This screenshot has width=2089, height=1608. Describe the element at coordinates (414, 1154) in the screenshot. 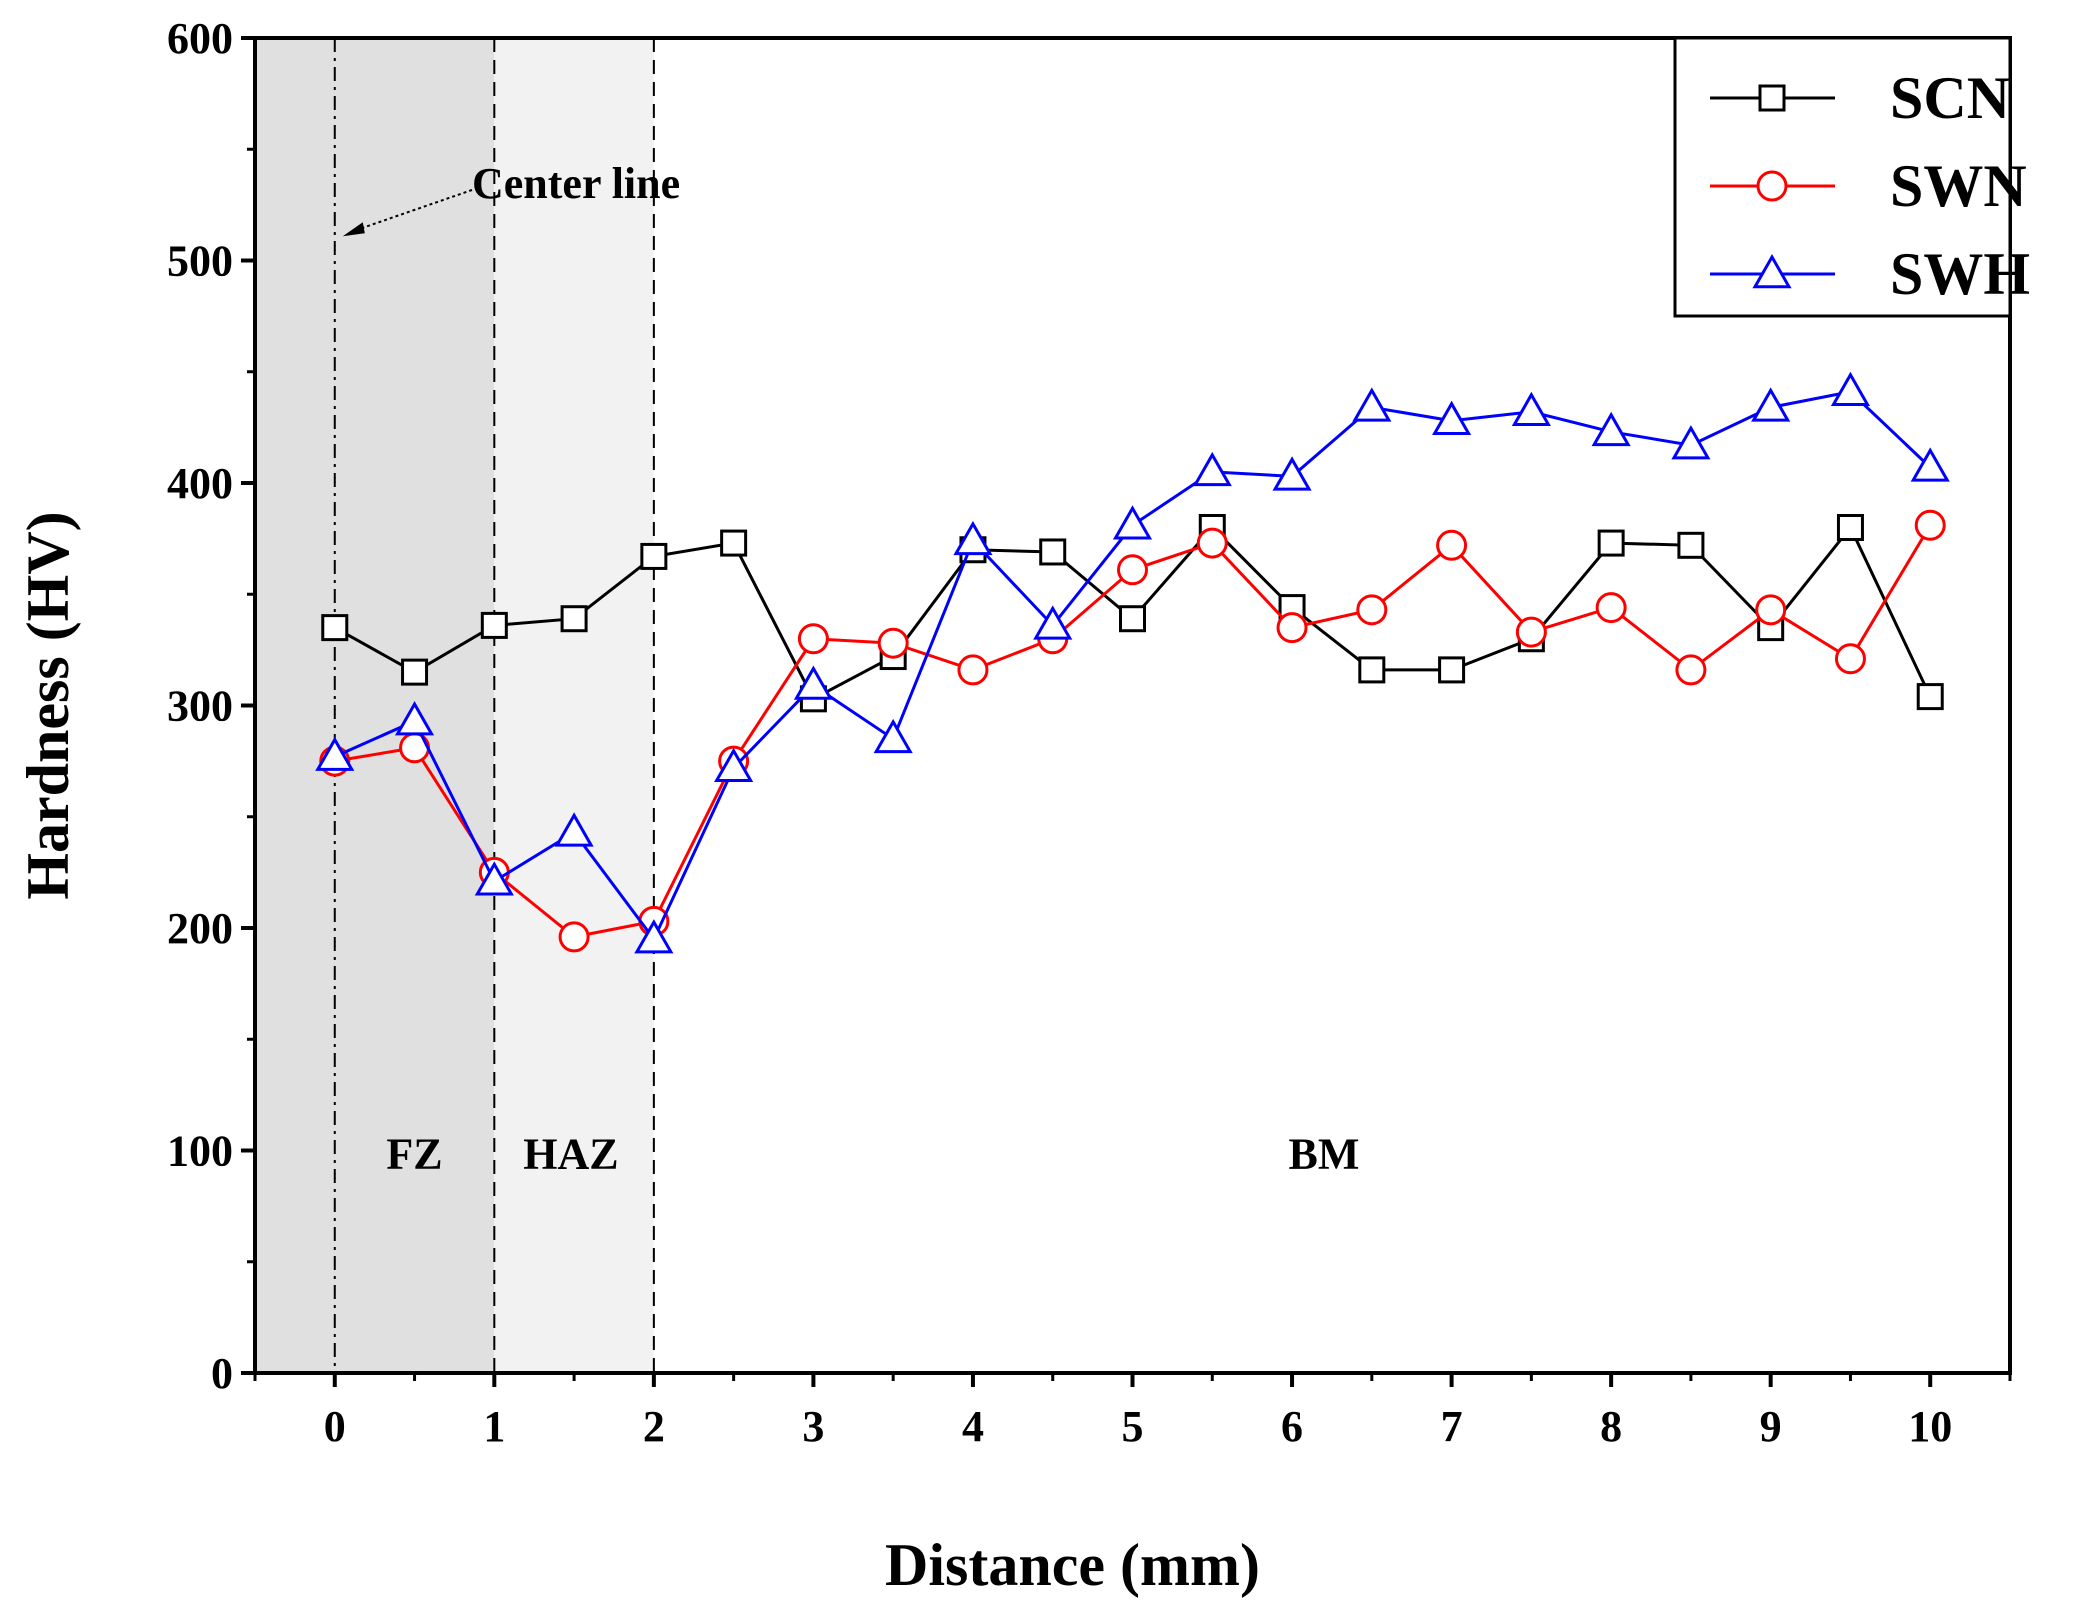

I see `region-label-fz: FZ` at that location.